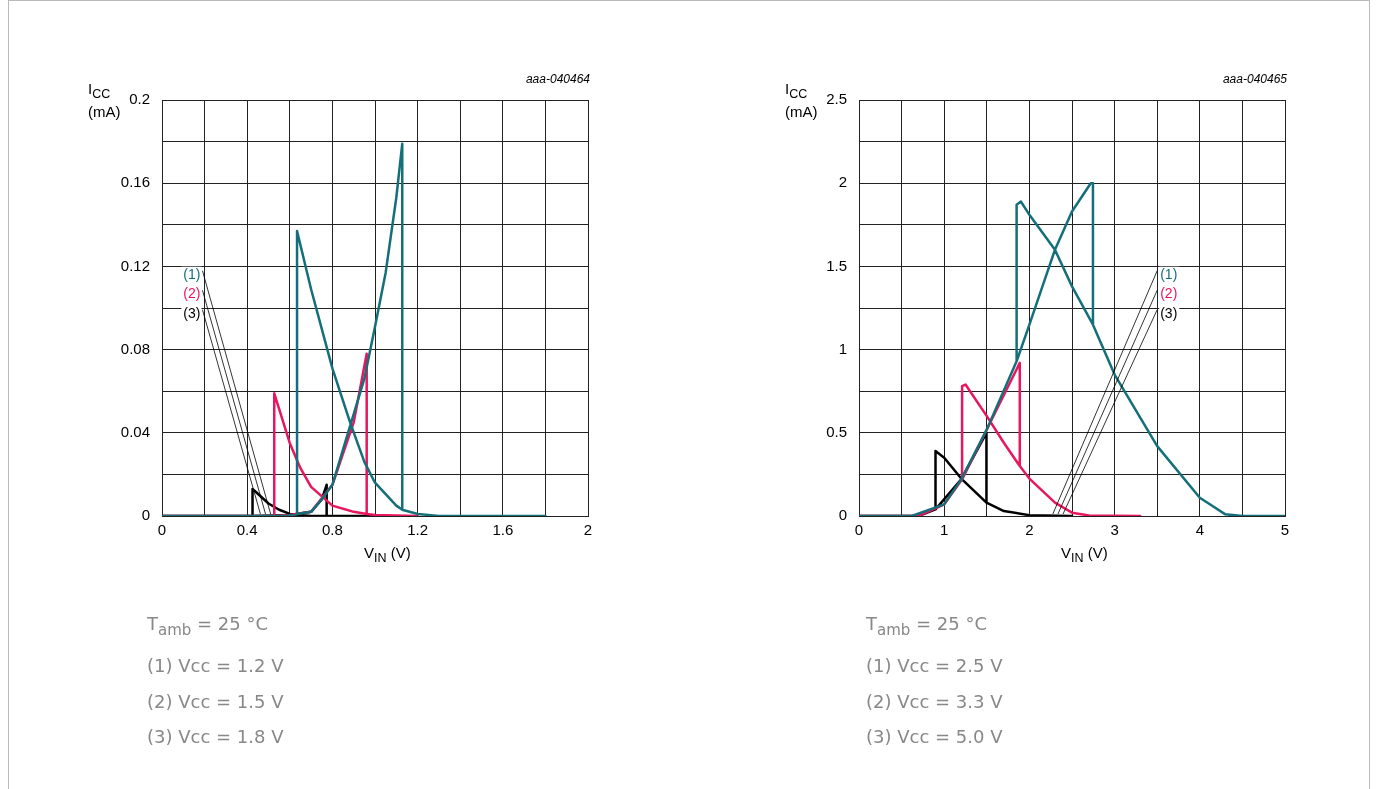  I want to click on text: (2) Vcc = 3.3 V, so click(934, 701).